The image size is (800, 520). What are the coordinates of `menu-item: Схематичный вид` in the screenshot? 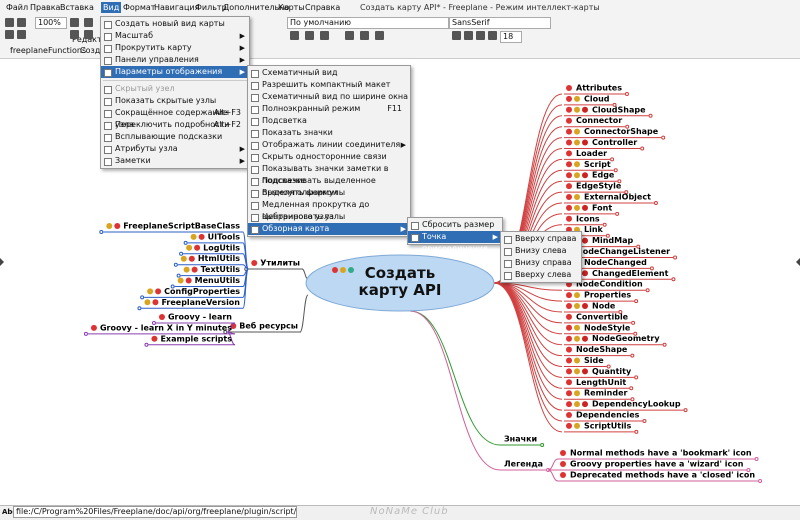 It's located at (329, 73).